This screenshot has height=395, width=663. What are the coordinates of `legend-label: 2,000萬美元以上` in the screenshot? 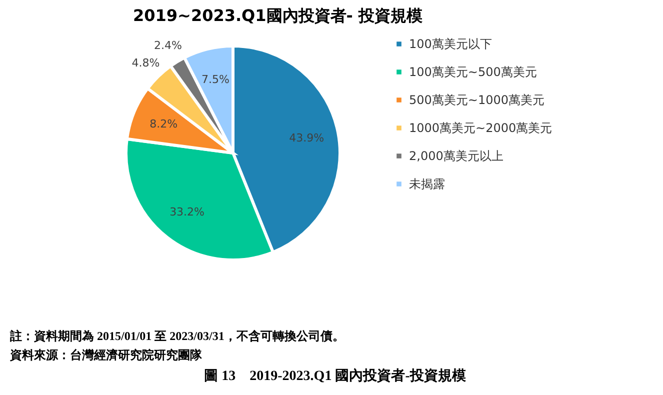 It's located at (456, 156).